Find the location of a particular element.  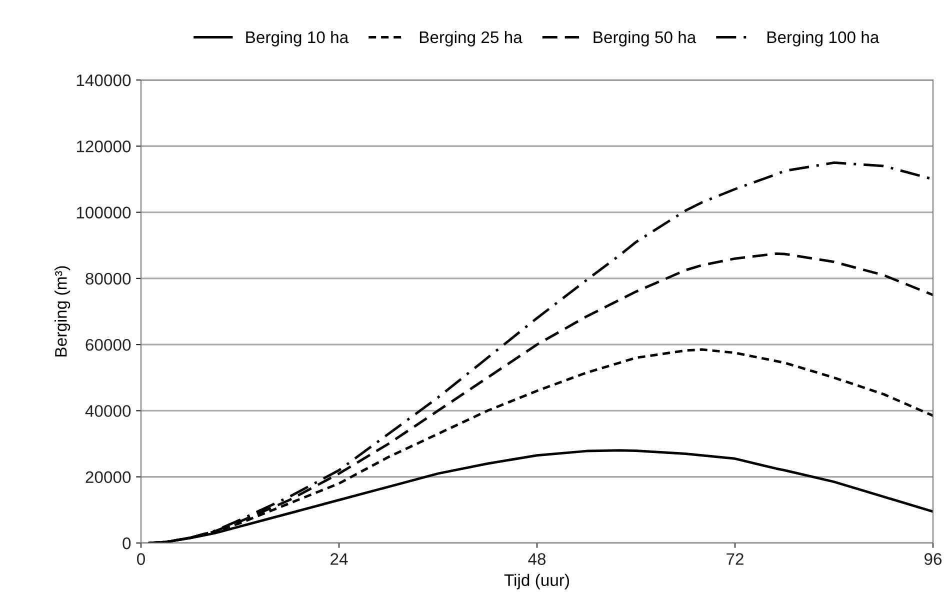

legend-label: Berging 25 ha is located at coordinates (471, 38).